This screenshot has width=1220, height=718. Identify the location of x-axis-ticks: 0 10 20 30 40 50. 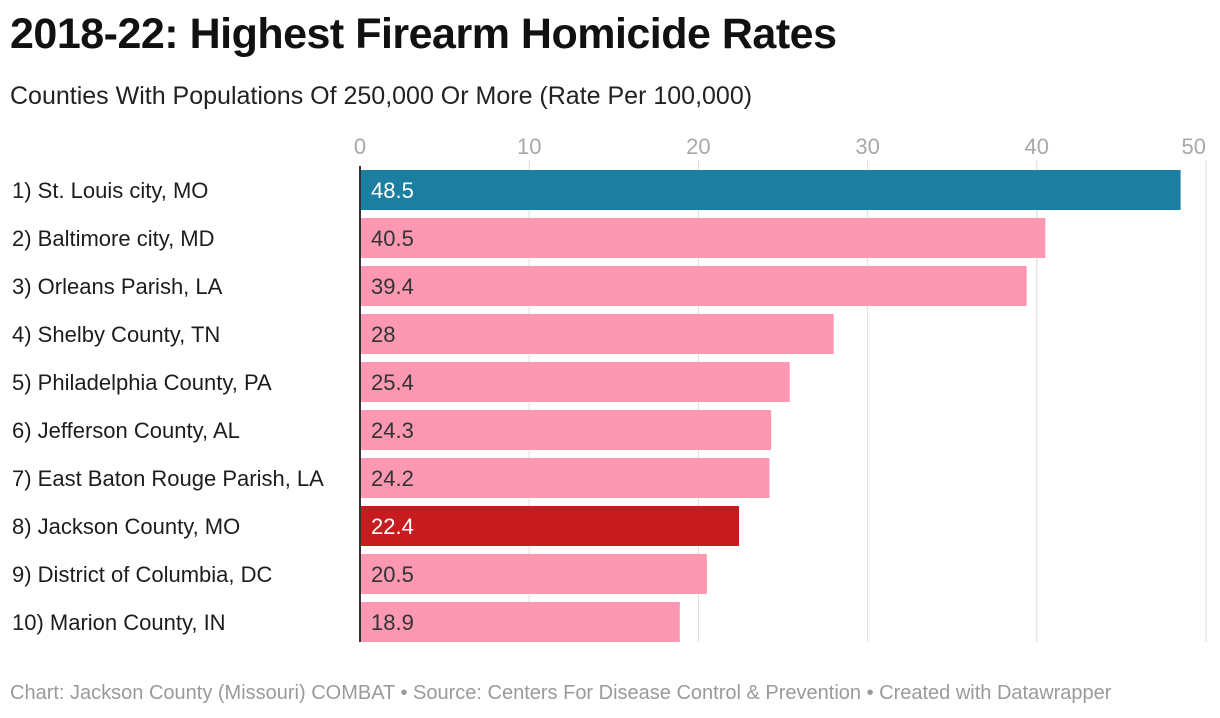
(780, 146).